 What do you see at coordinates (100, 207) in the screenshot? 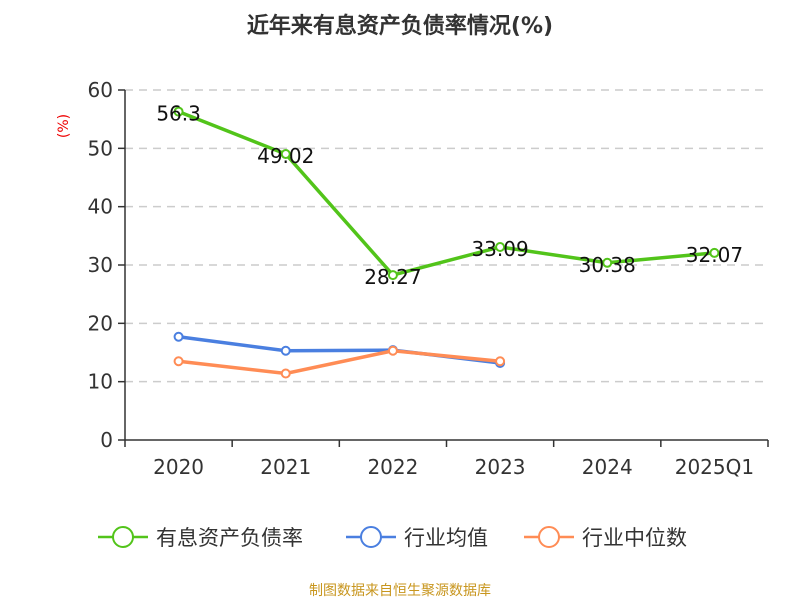
I see `y-tick-label: 40` at bounding box center [100, 207].